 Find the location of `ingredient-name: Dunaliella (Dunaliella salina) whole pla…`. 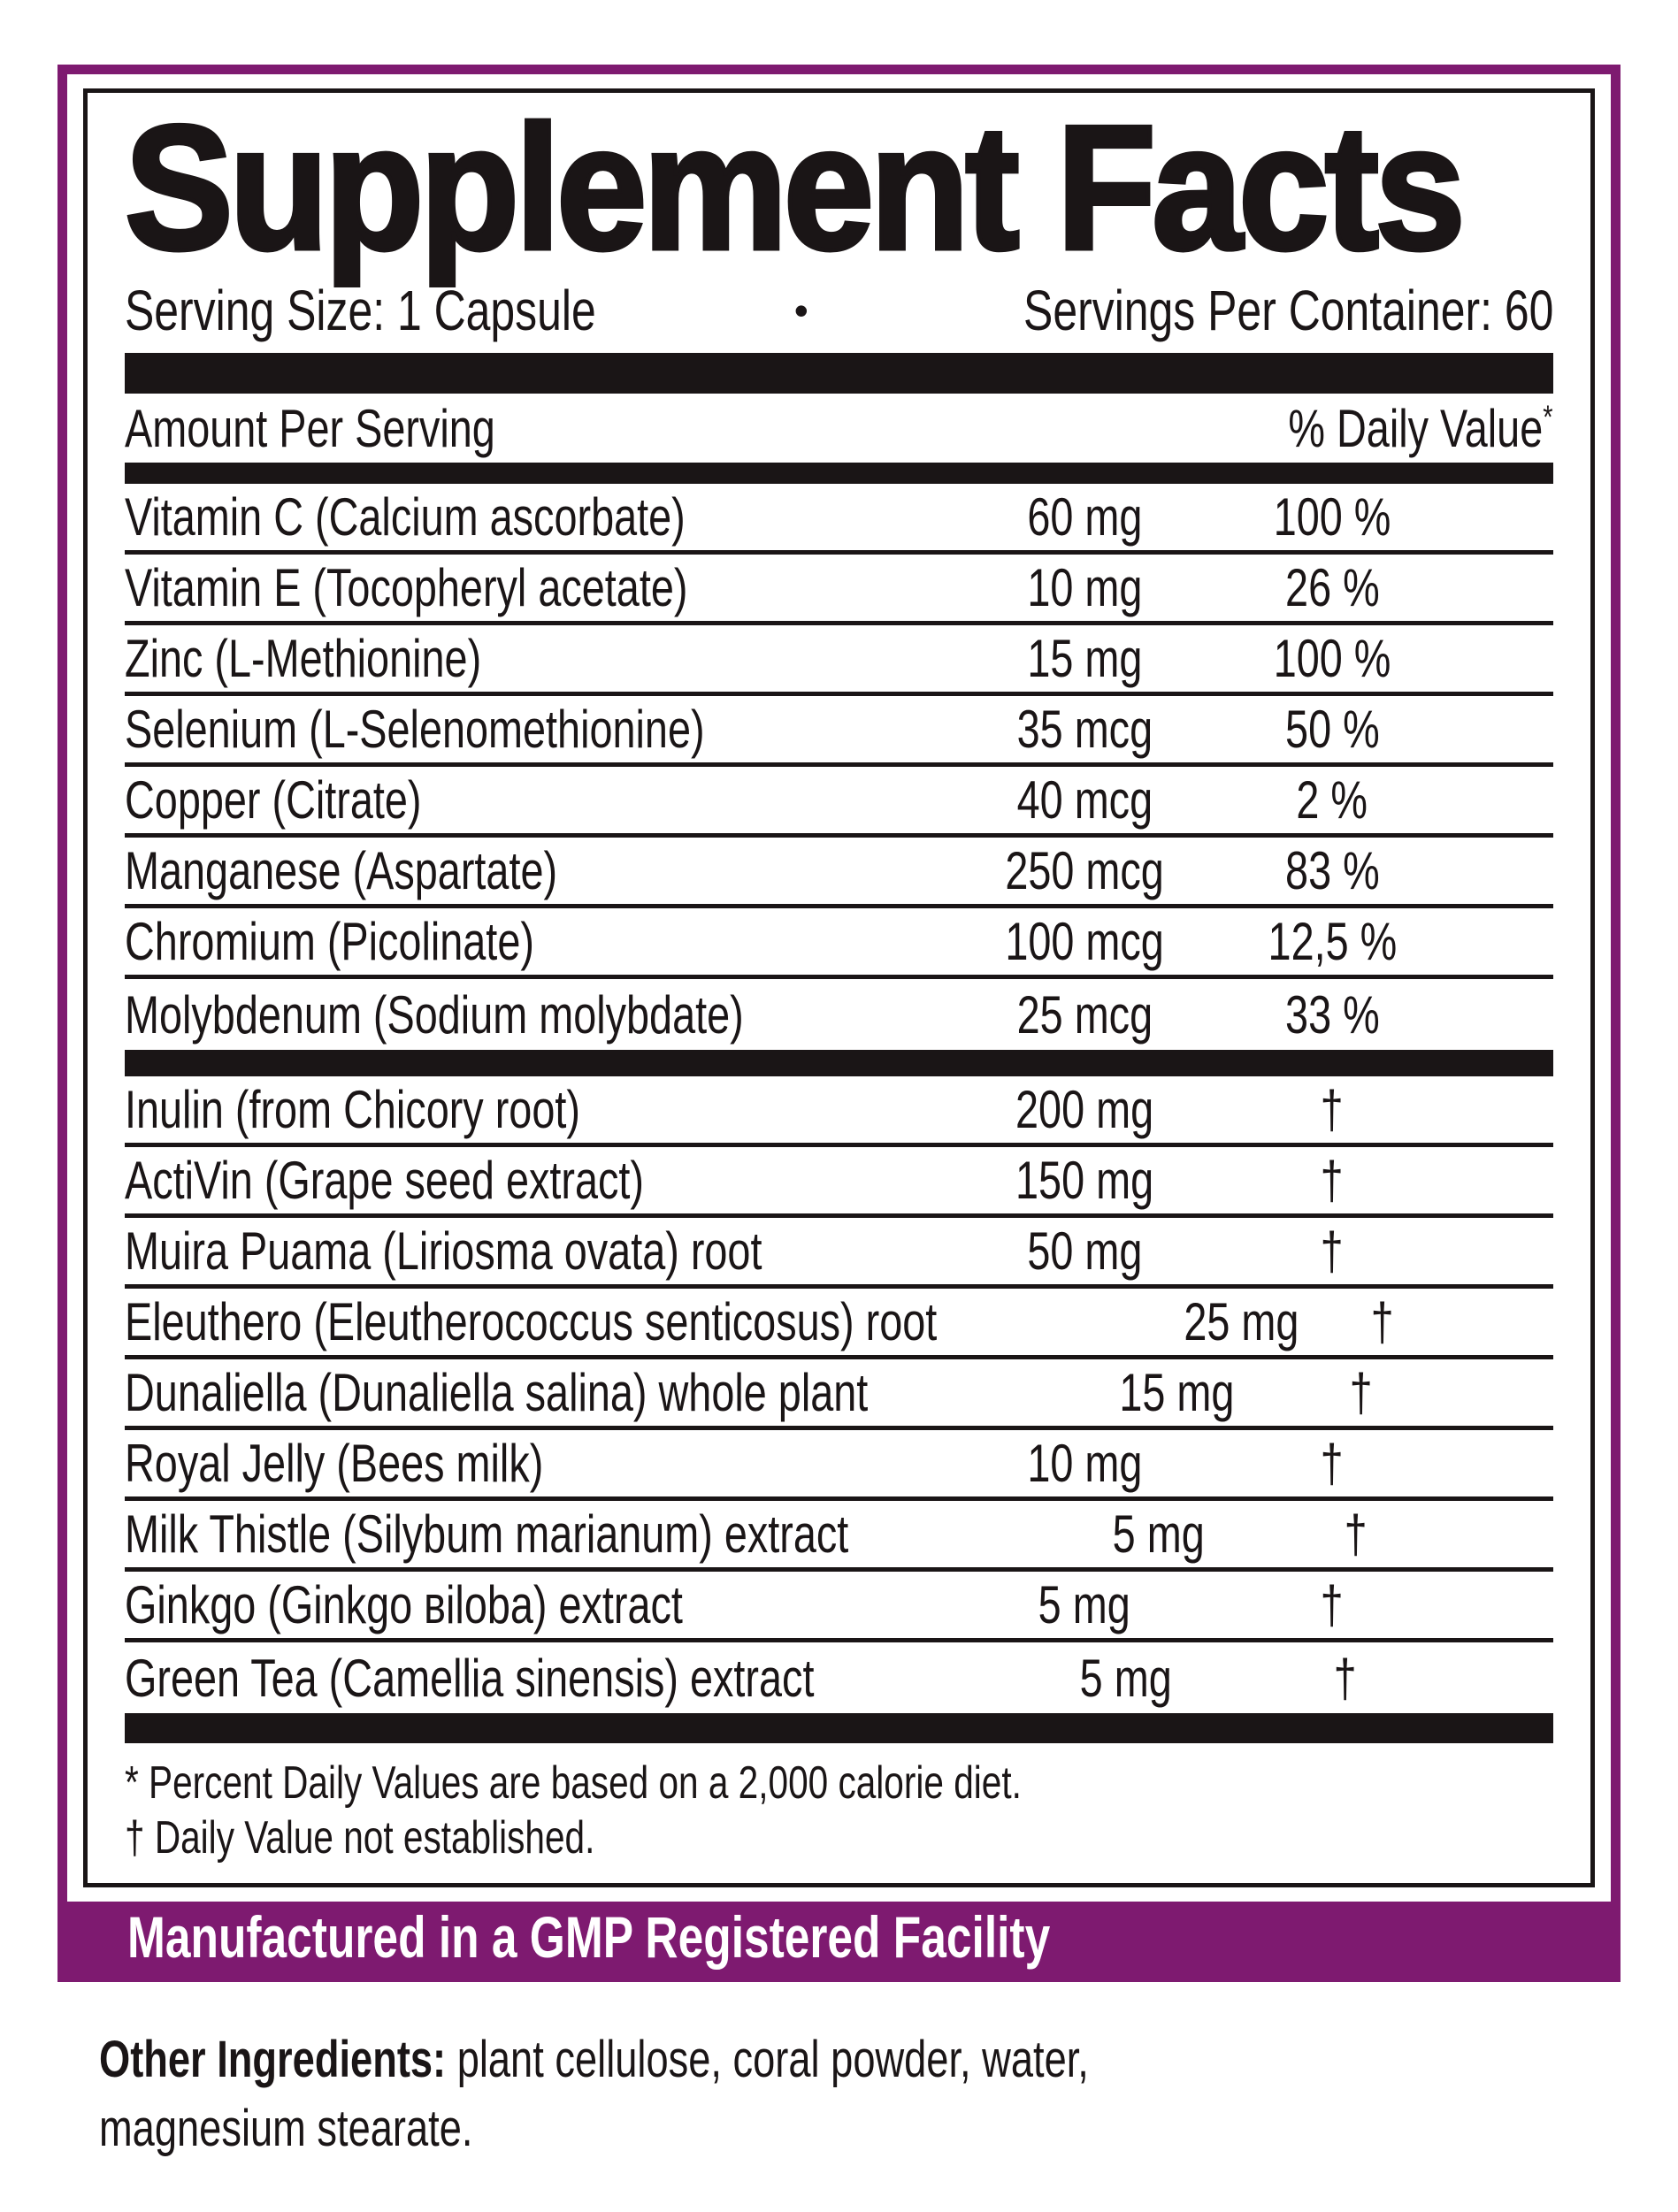

ingredient-name: Dunaliella (Dunaliella salina) whole pla… is located at coordinates (497, 1392).